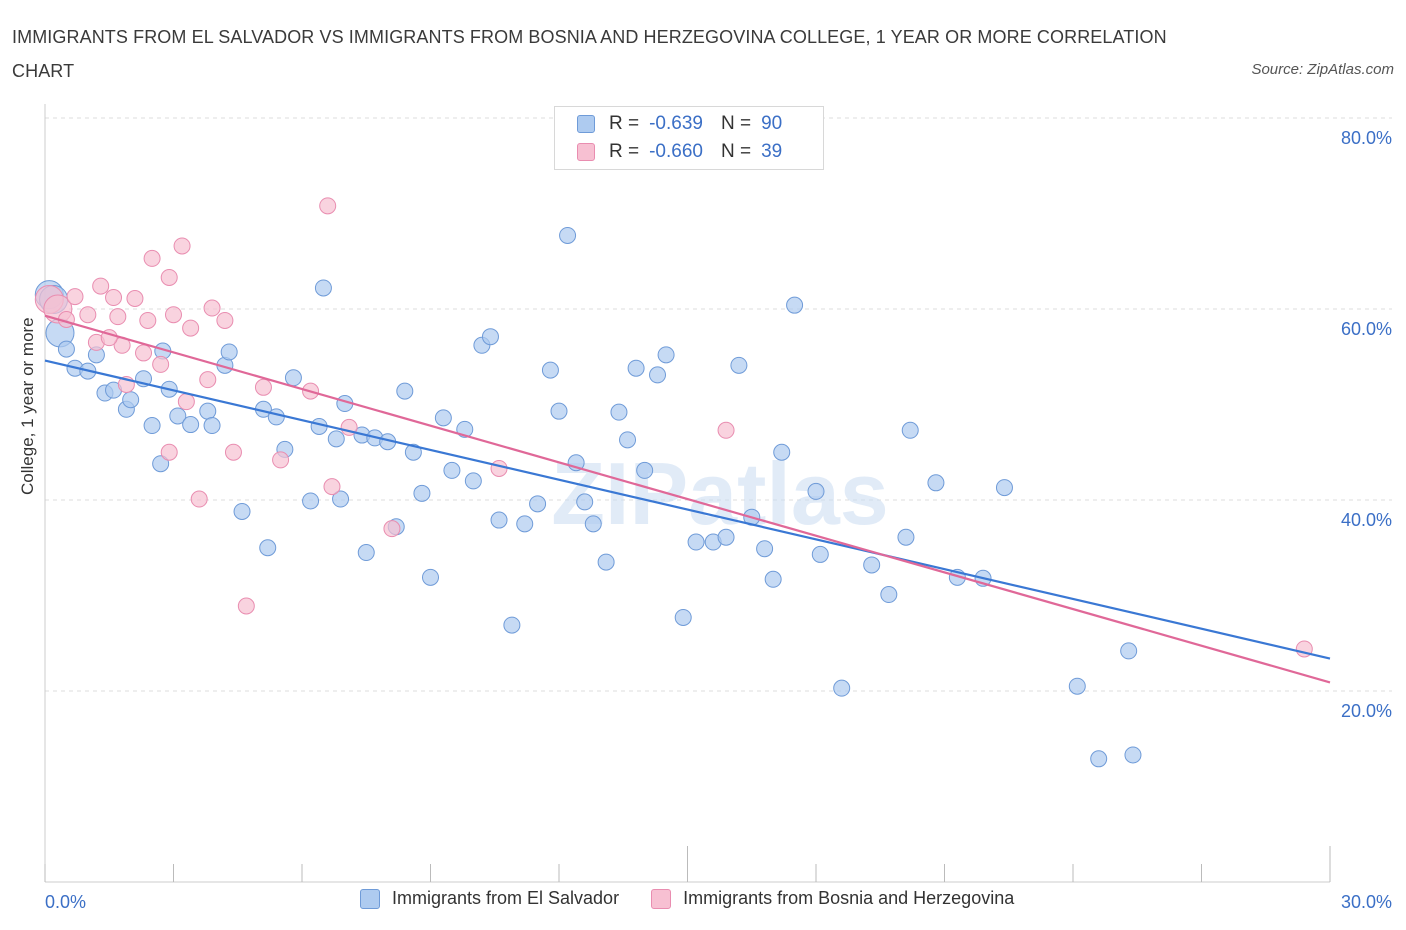 Image resolution: width=1406 pixels, height=930 pixels. I want to click on n-value: 90, so click(772, 123).